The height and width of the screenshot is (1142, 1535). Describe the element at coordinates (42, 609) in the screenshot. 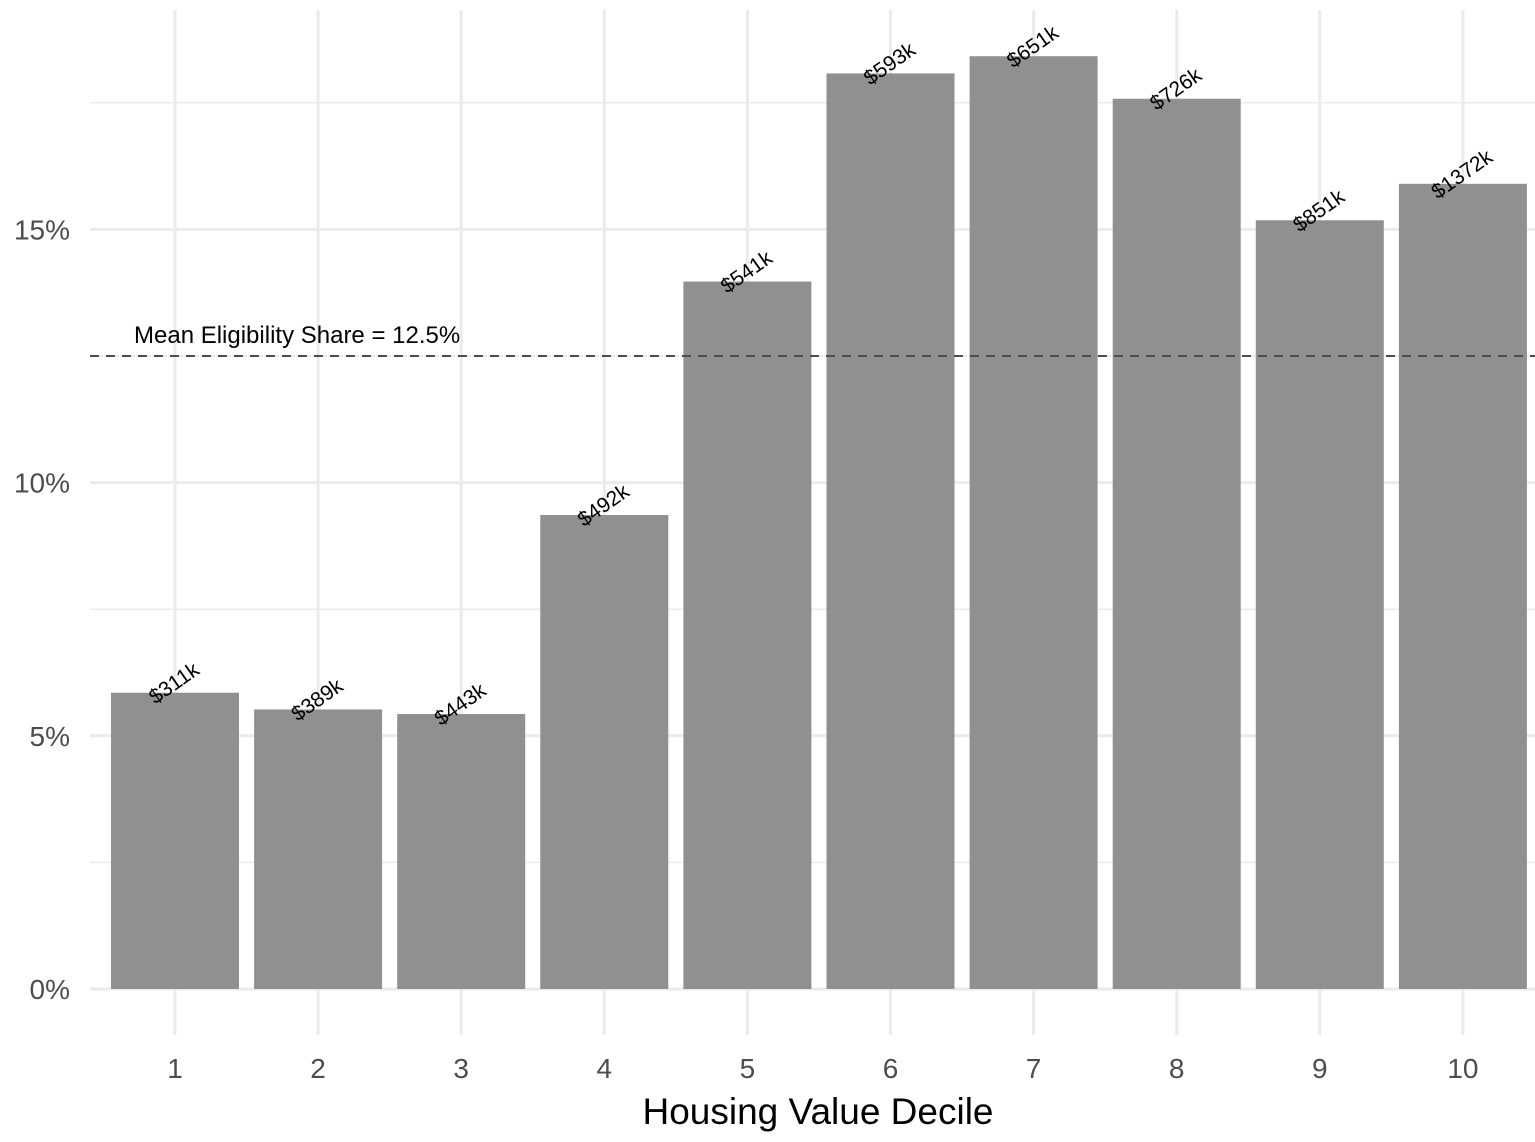

I see `y-axis-tick-labels: 0% 5% 10% 15%` at that location.